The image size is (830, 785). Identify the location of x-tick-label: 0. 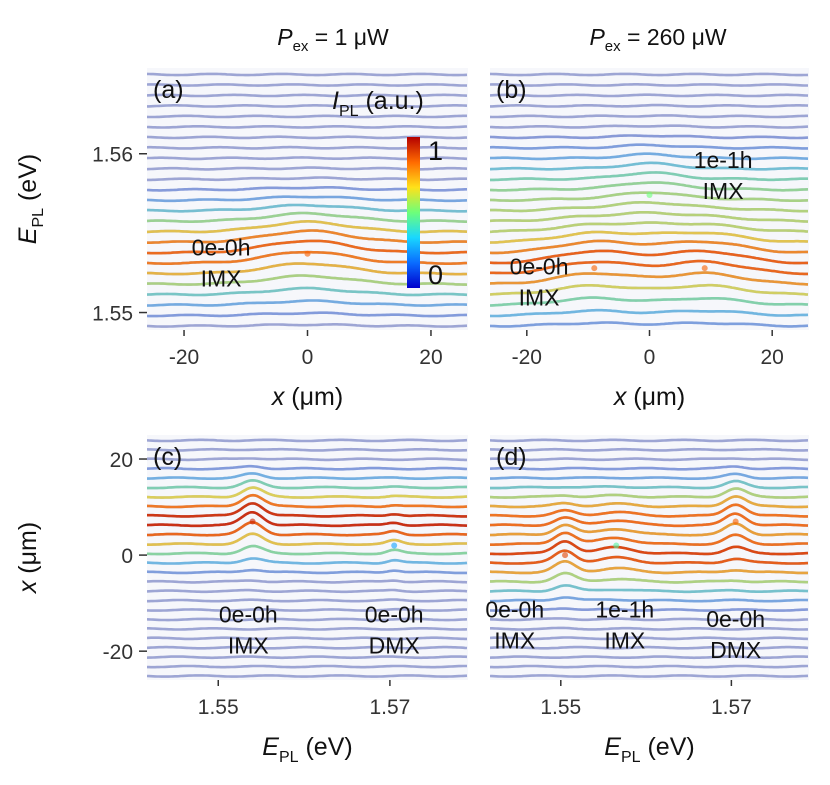
(308, 357).